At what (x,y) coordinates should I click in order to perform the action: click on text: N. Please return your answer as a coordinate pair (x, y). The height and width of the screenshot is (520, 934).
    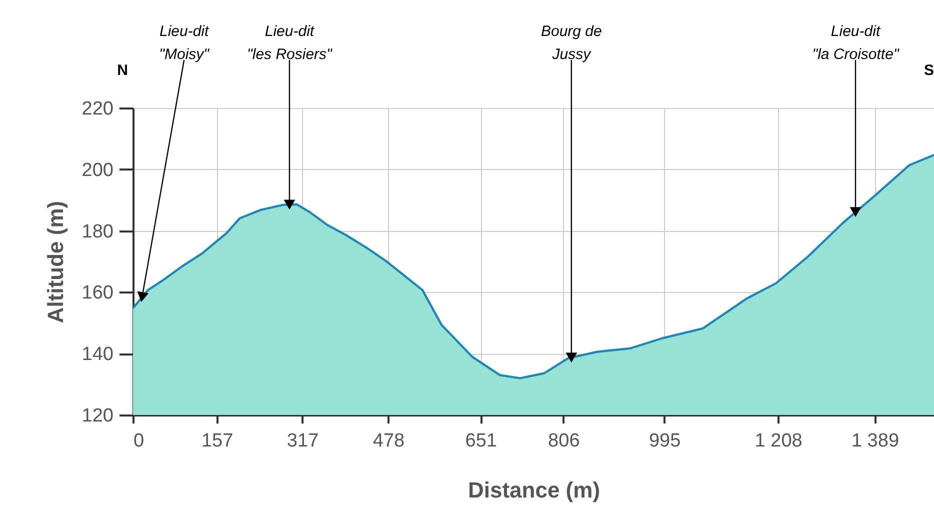
    Looking at the image, I should click on (122, 70).